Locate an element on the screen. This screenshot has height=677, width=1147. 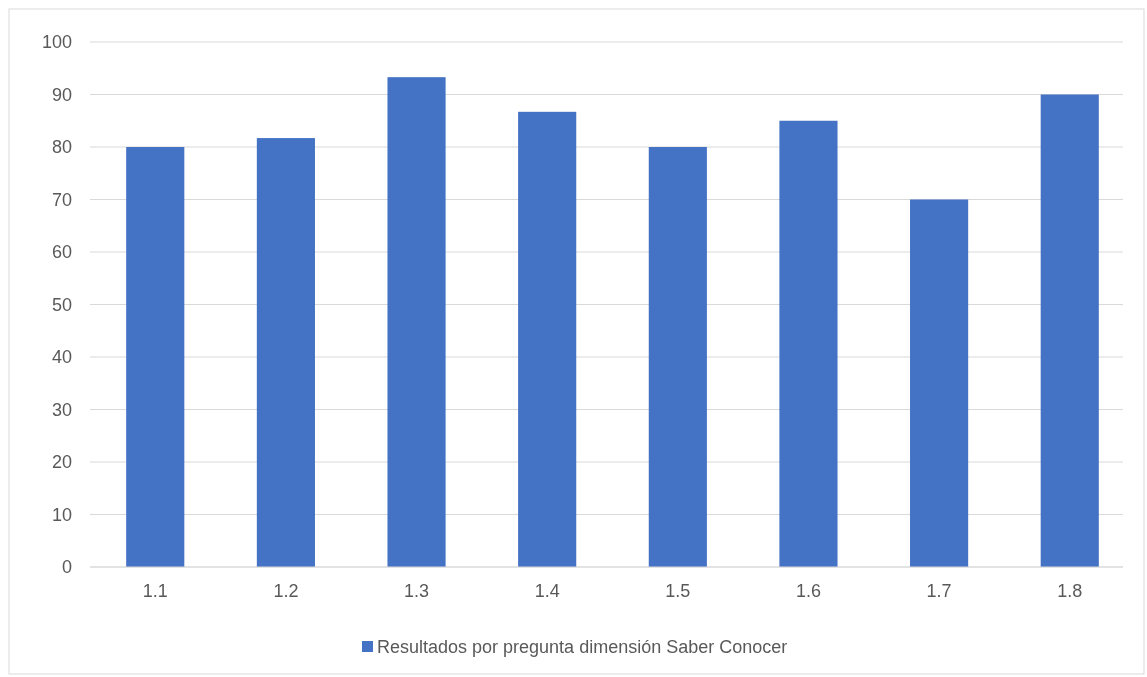
y-tick-label: 80 is located at coordinates (61, 147).